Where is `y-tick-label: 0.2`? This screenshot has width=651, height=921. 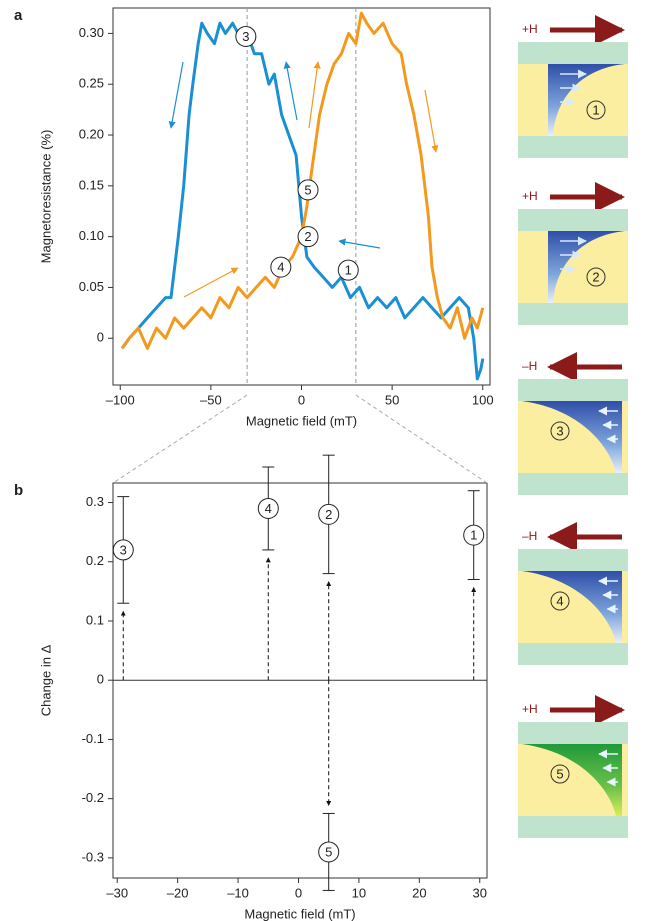
y-tick-label: 0.2 is located at coordinates (95, 560).